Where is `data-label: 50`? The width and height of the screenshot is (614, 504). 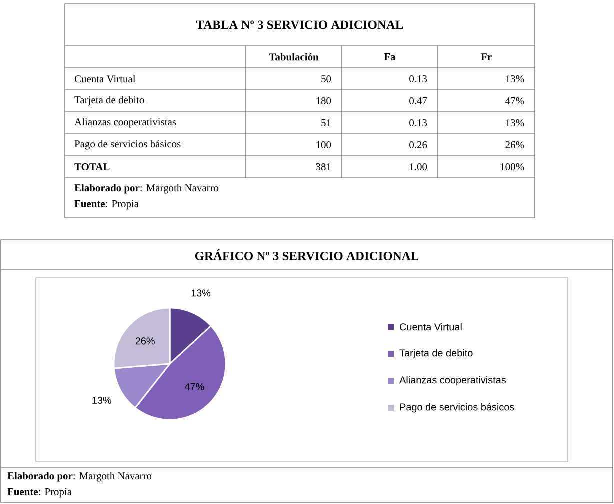 data-label: 50 is located at coordinates (327, 79).